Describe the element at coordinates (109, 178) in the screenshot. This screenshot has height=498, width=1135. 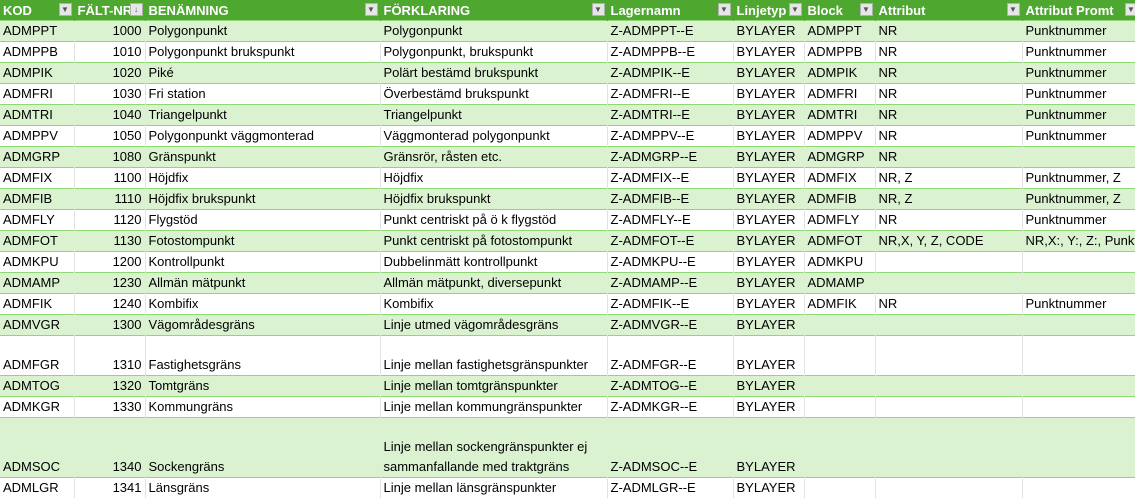
I see `cell-falt-nr: 1100` at that location.